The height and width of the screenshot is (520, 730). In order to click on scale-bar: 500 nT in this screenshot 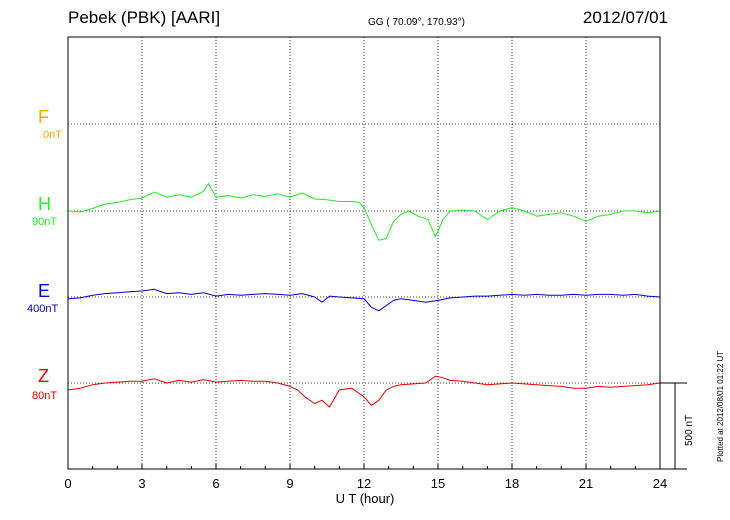, I will do `click(677, 426)`.